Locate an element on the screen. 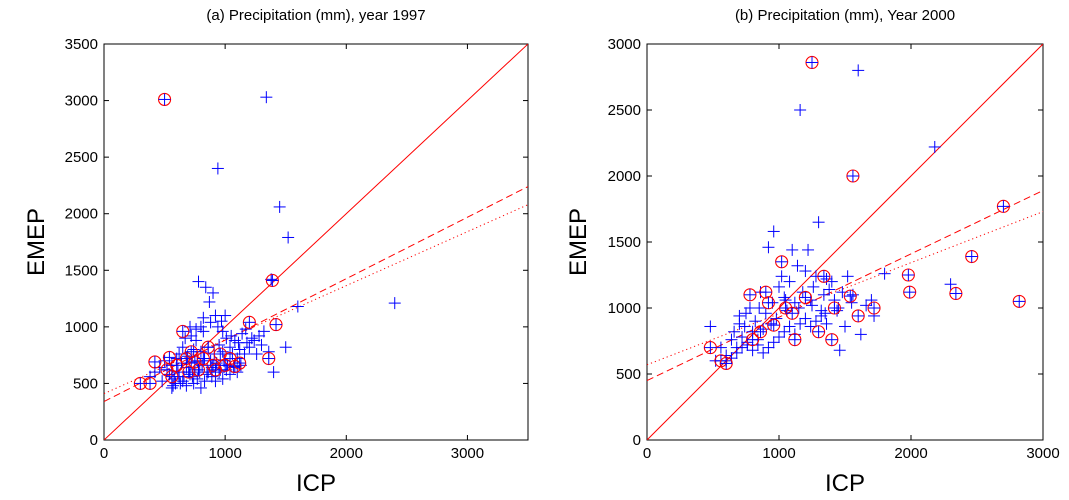  x-tick-label: 1000 is located at coordinates (778, 453).